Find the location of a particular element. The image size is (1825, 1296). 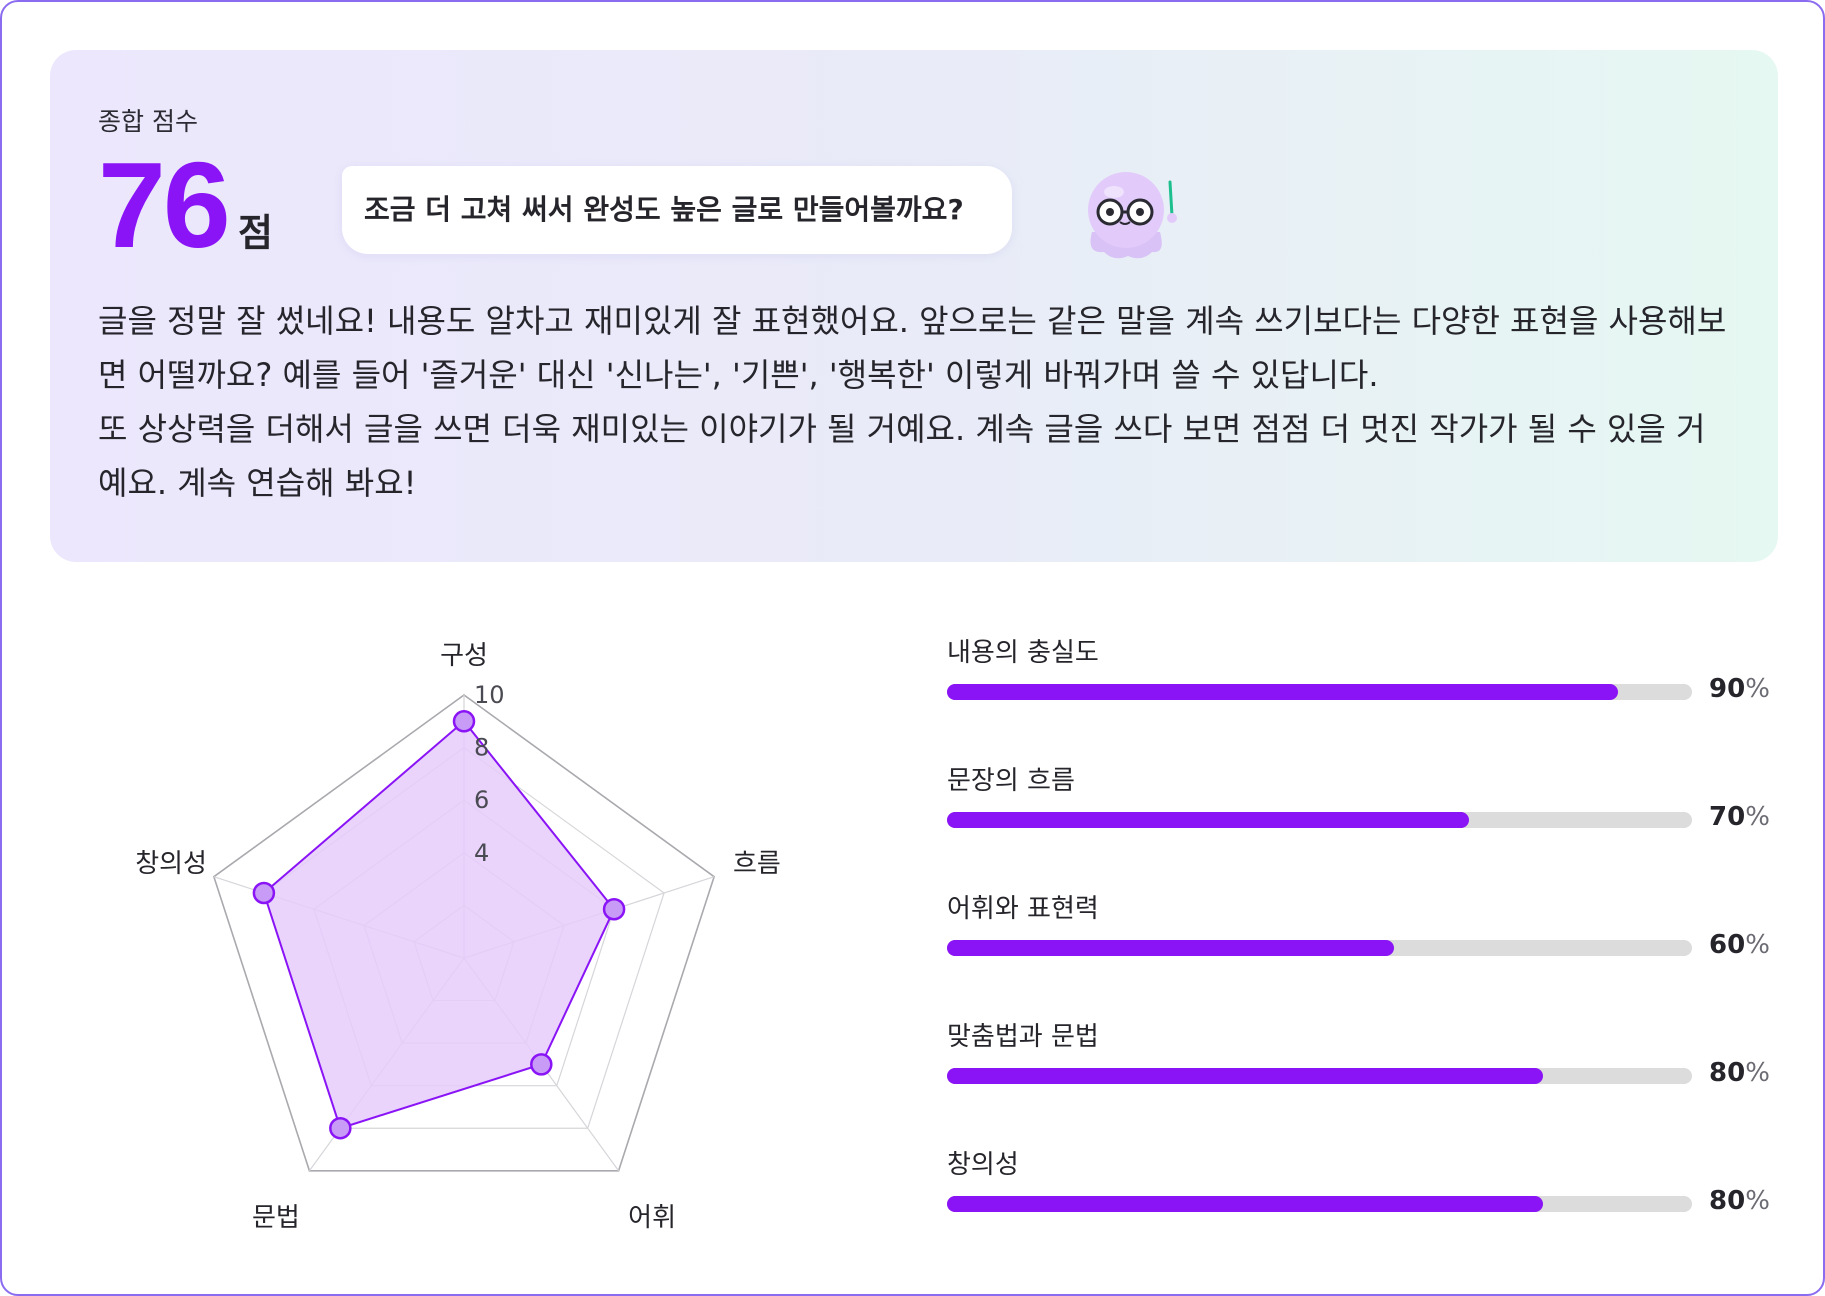

score-bar-item: 문장의 흐름 70% is located at coordinates (1372, 824).